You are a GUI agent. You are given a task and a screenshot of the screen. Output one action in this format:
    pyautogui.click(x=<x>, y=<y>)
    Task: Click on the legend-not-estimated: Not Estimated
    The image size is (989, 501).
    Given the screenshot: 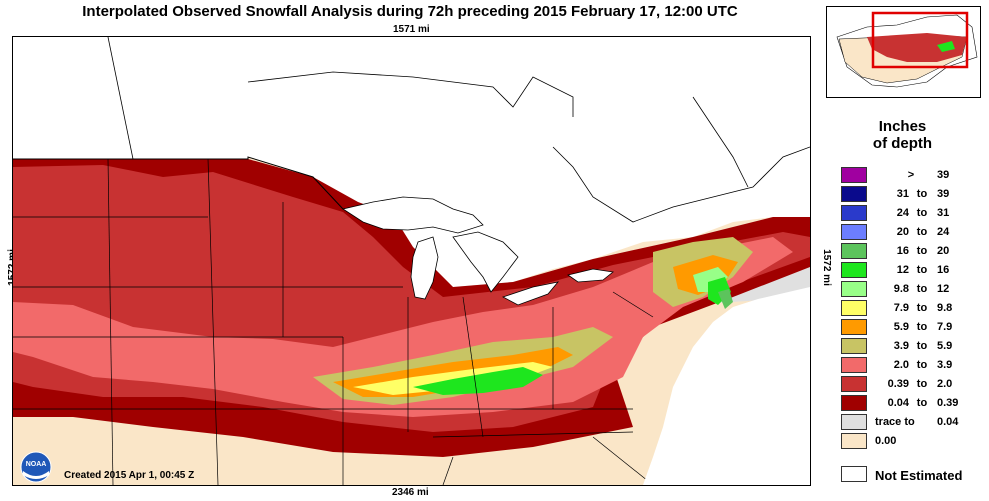 What is the action you would take?
    pyautogui.click(x=911, y=475)
    